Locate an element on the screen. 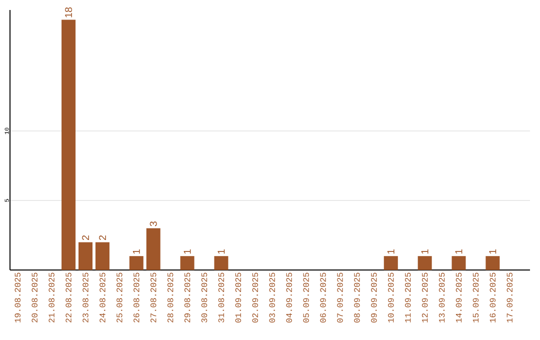 This screenshot has width=540, height=340. x-tick-label: 11.09.2025 is located at coordinates (407, 297).